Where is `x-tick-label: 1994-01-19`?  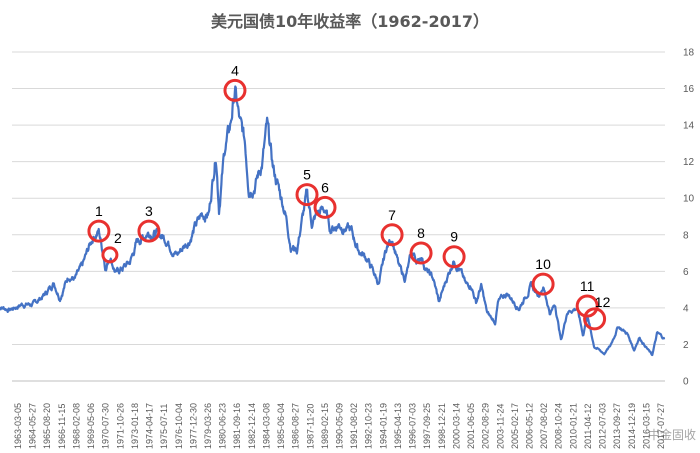
x-tick-label: 1994-01-19 is located at coordinates (383, 426).